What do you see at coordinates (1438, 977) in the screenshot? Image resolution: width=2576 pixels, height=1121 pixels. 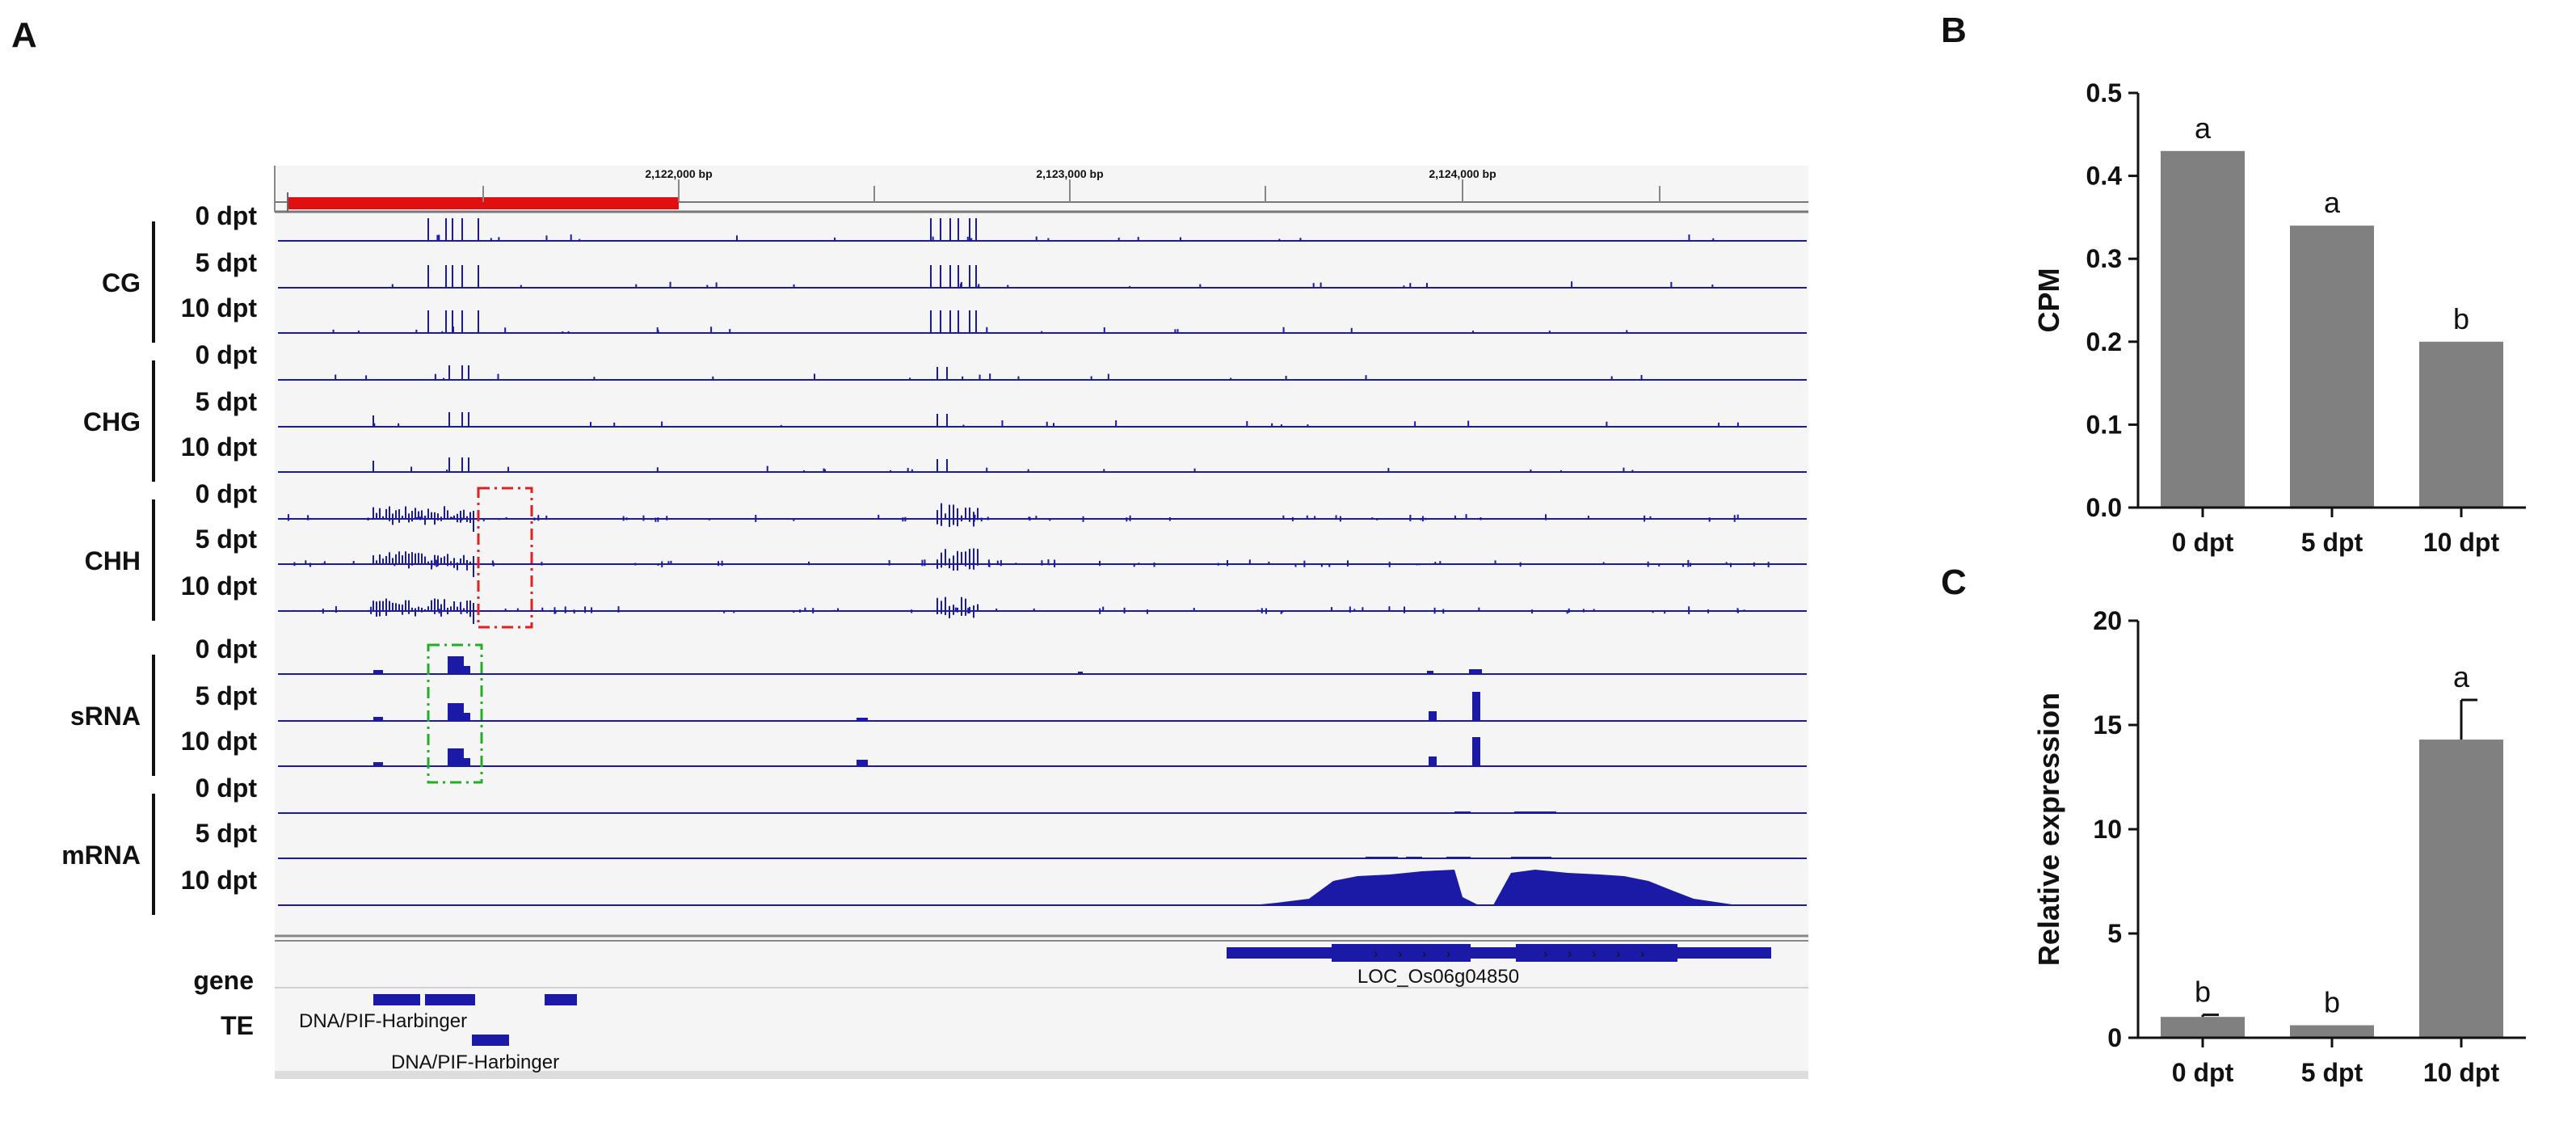 I see `gene-name-label: LOC_Os06g04850` at bounding box center [1438, 977].